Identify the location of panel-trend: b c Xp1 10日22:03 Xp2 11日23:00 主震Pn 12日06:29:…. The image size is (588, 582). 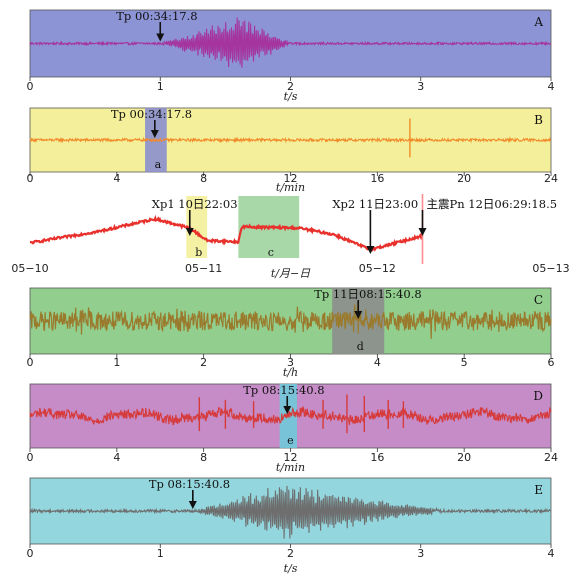
(290, 237).